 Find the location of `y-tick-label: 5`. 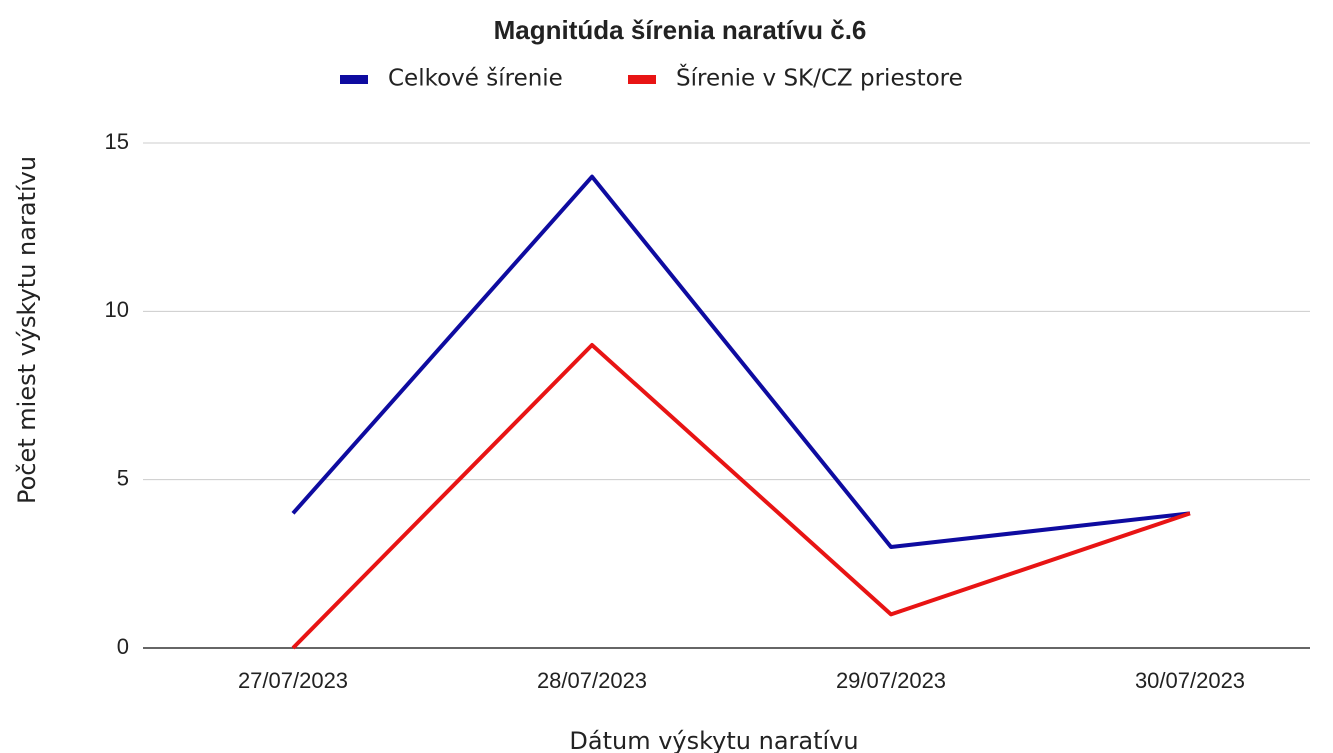

y-tick-label: 5 is located at coordinates (123, 477).